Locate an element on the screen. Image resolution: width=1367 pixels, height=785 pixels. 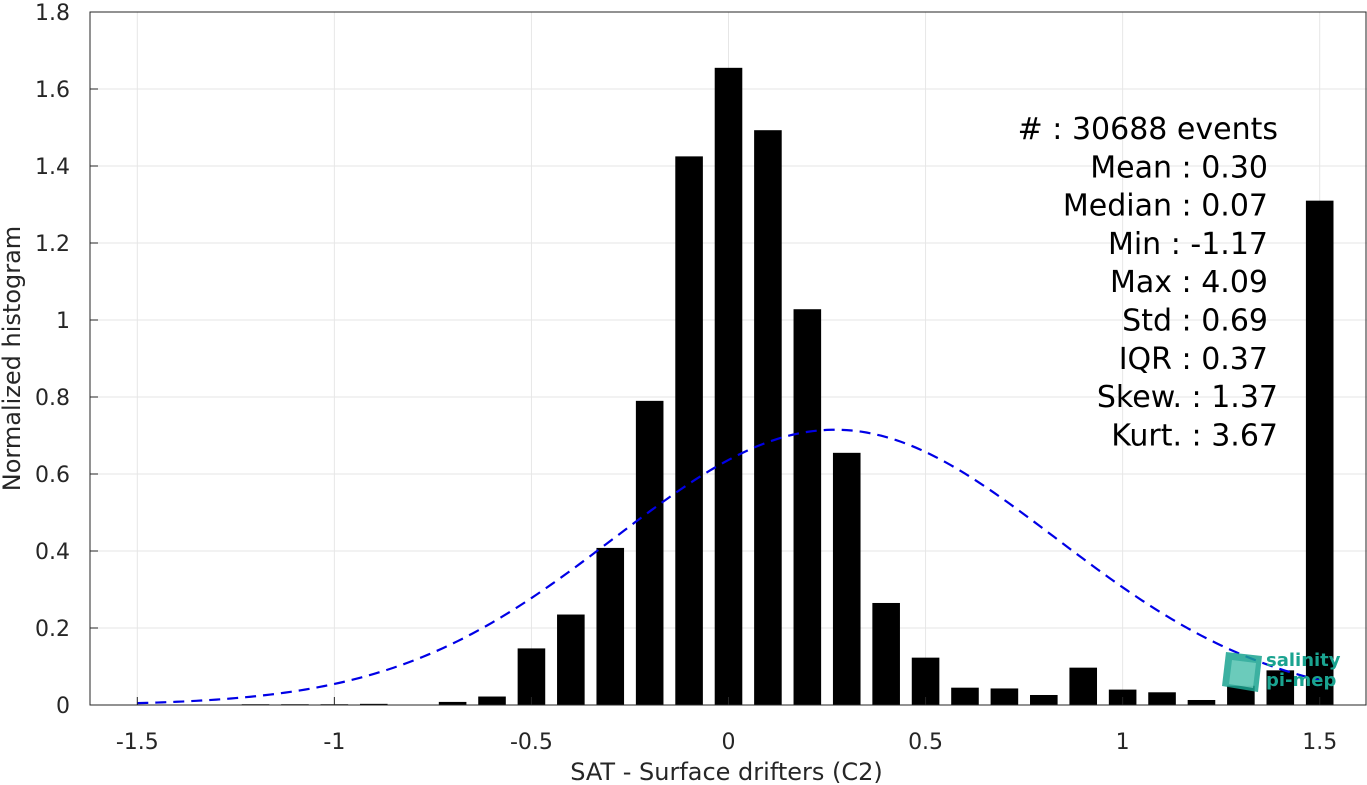
stat-line-6: IQR : 0.37 is located at coordinates (1193, 359).